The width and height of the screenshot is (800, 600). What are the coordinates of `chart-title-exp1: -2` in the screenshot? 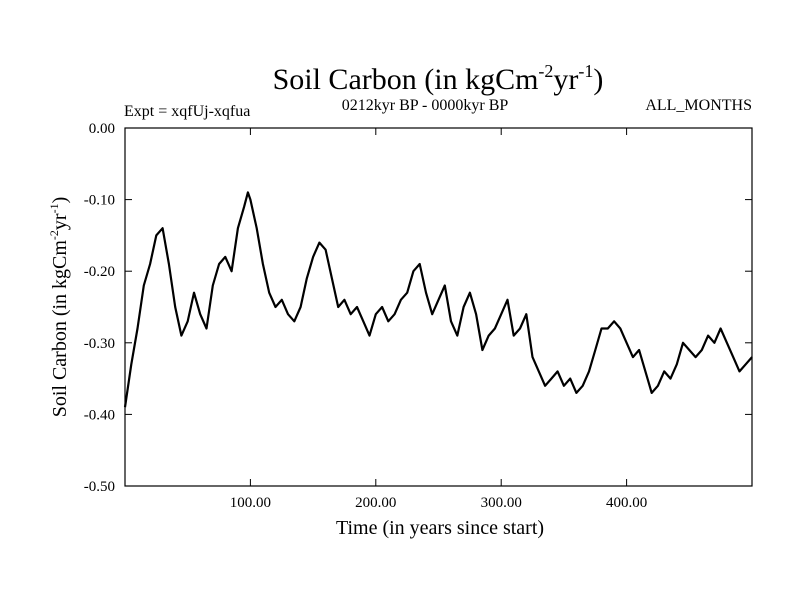 It's located at (545, 71).